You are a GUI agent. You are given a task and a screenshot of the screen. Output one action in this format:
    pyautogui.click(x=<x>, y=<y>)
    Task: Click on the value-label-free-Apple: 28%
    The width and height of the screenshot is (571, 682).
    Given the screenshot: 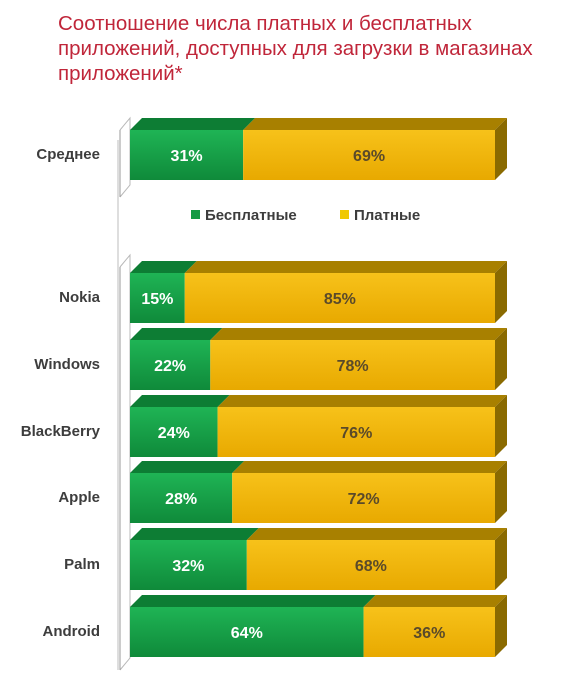 What is the action you would take?
    pyautogui.click(x=181, y=499)
    